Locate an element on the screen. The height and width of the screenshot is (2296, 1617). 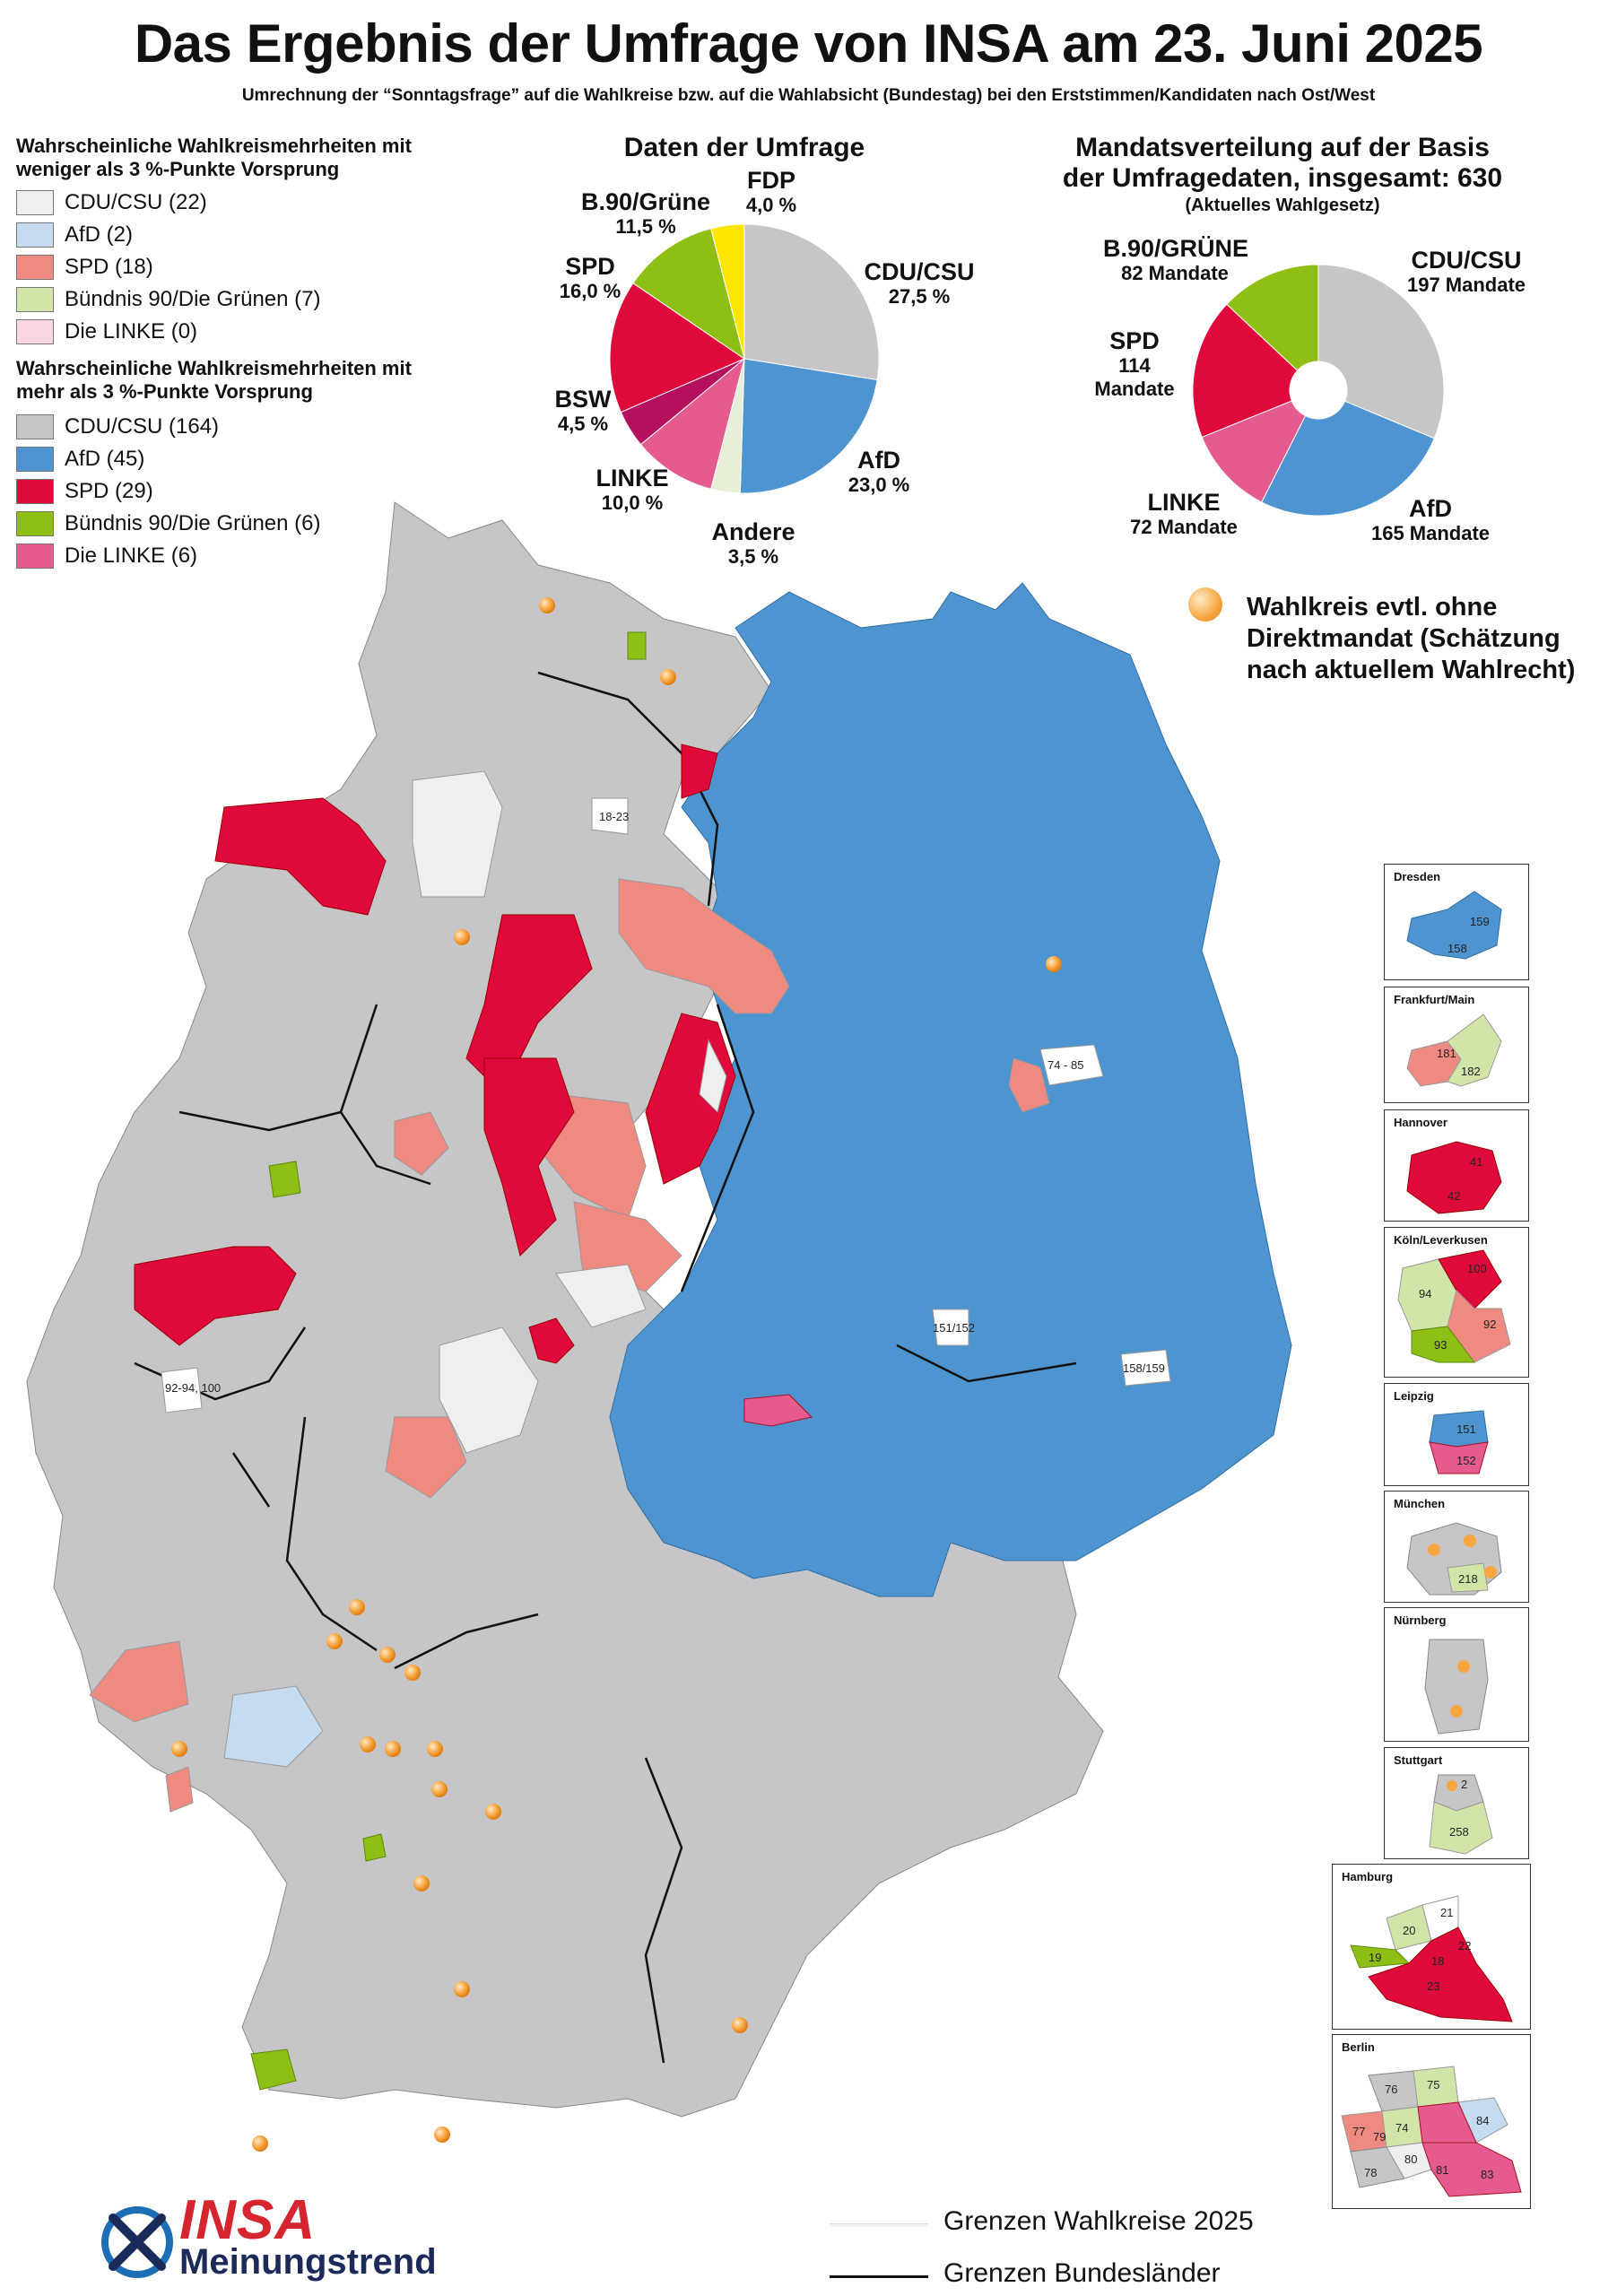
survey-pie-chart is located at coordinates (744, 358).